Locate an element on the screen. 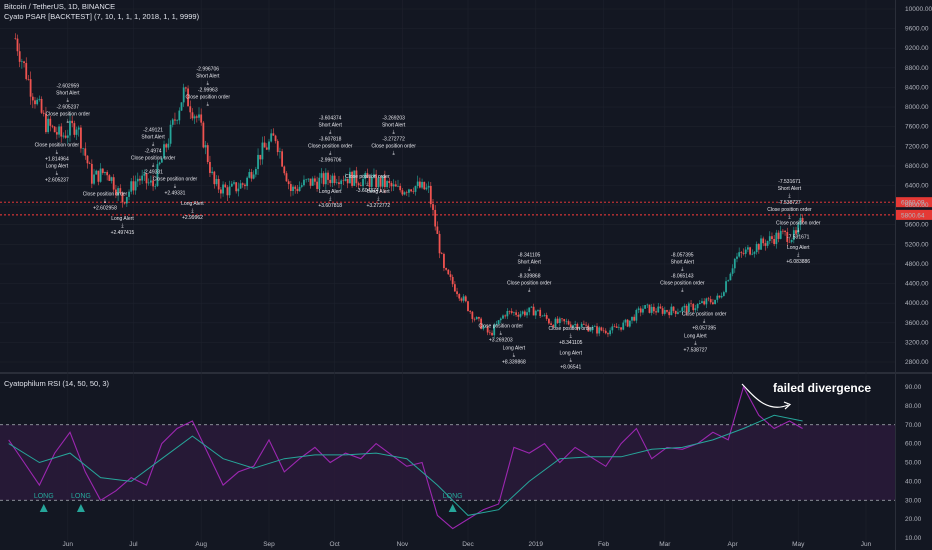  rsi-band-fill is located at coordinates (447, 462).